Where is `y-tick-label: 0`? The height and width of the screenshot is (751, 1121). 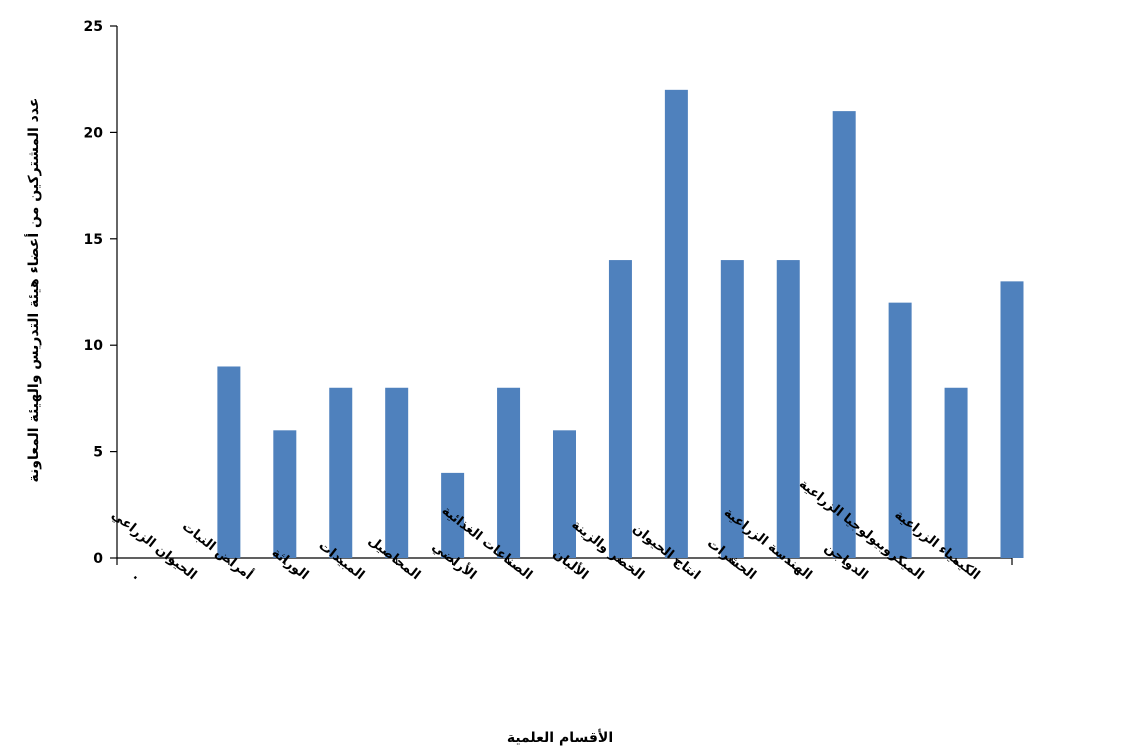
y-tick-label: 0 is located at coordinates (98, 559).